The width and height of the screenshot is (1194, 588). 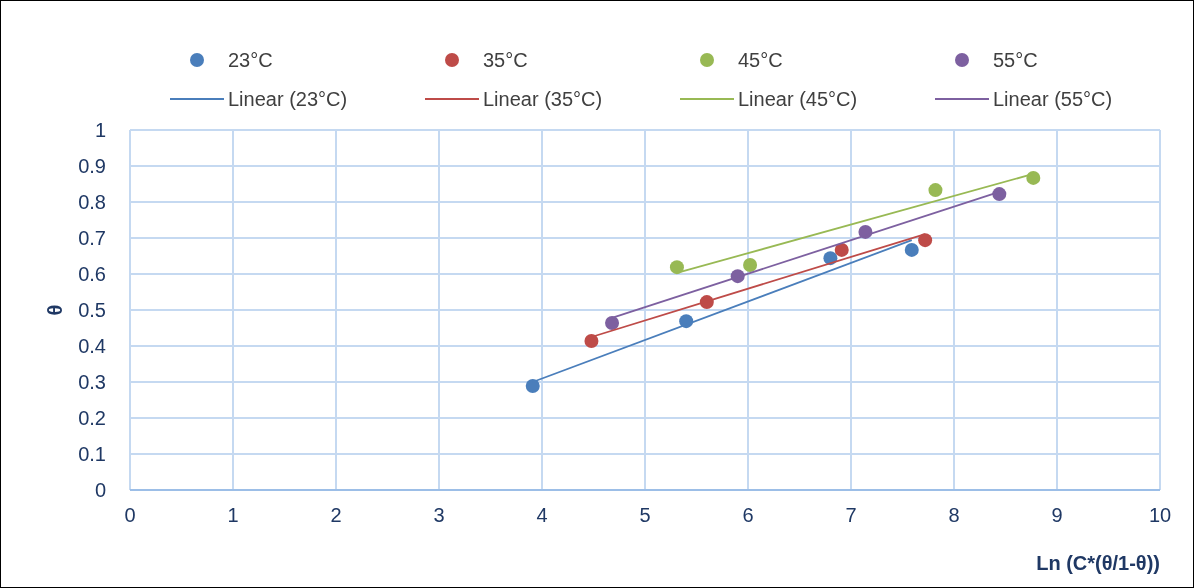 I want to click on y-tick-label: 1, so click(x=100, y=130).